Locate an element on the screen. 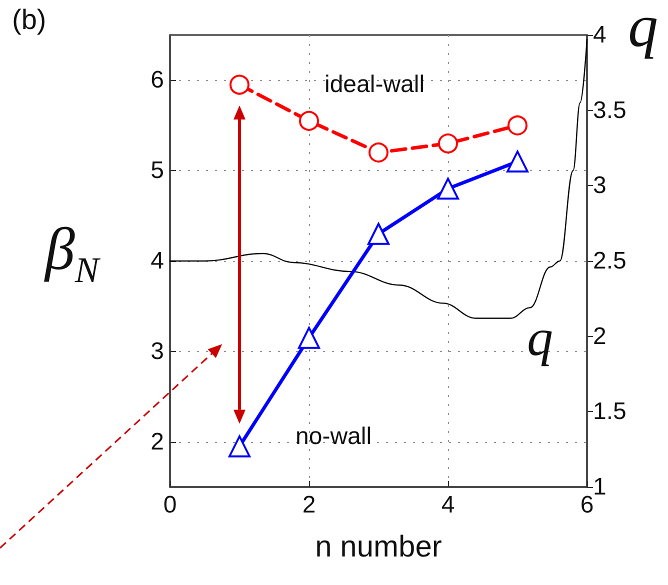 Image resolution: width=668 pixels, height=585 pixels. y2-tick-label: 1 is located at coordinates (599, 487).